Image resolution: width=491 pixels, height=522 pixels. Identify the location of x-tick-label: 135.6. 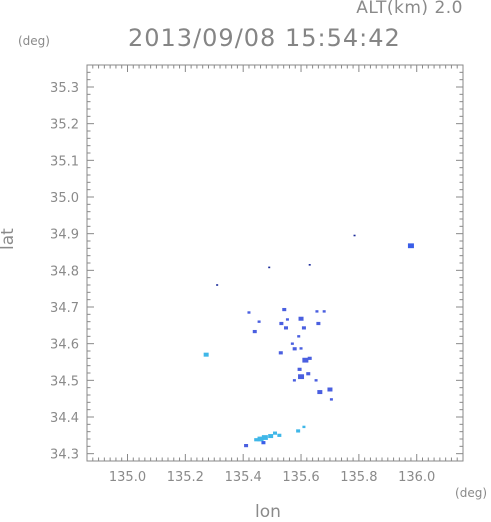
(300, 477).